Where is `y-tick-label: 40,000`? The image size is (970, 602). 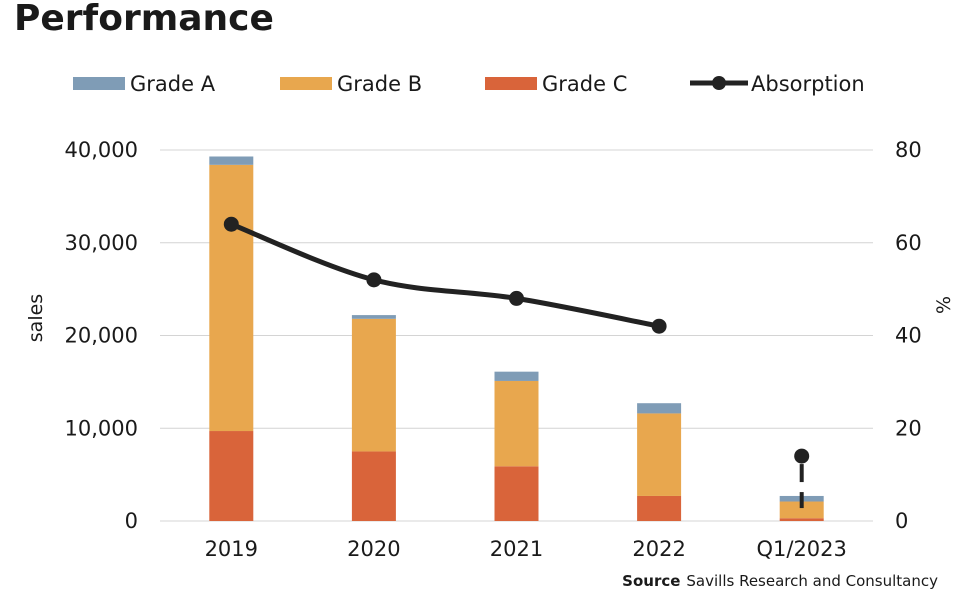 y-tick-label: 40,000 is located at coordinates (101, 150).